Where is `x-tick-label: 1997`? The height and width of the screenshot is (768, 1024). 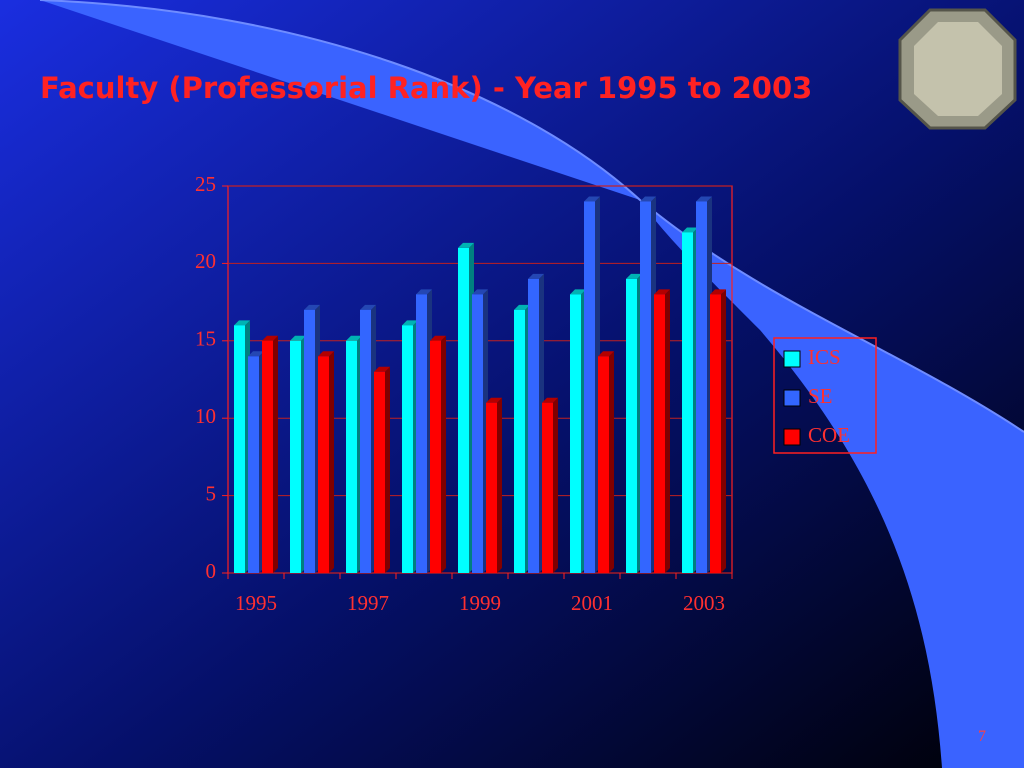
x-tick-label: 1997 is located at coordinates (368, 603).